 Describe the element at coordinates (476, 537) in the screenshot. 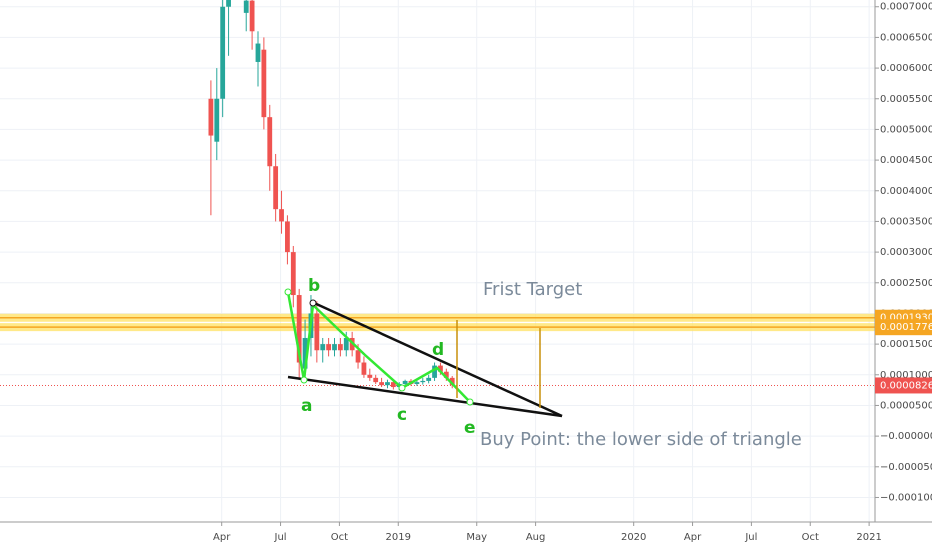

I see `x-tick-label: May` at that location.